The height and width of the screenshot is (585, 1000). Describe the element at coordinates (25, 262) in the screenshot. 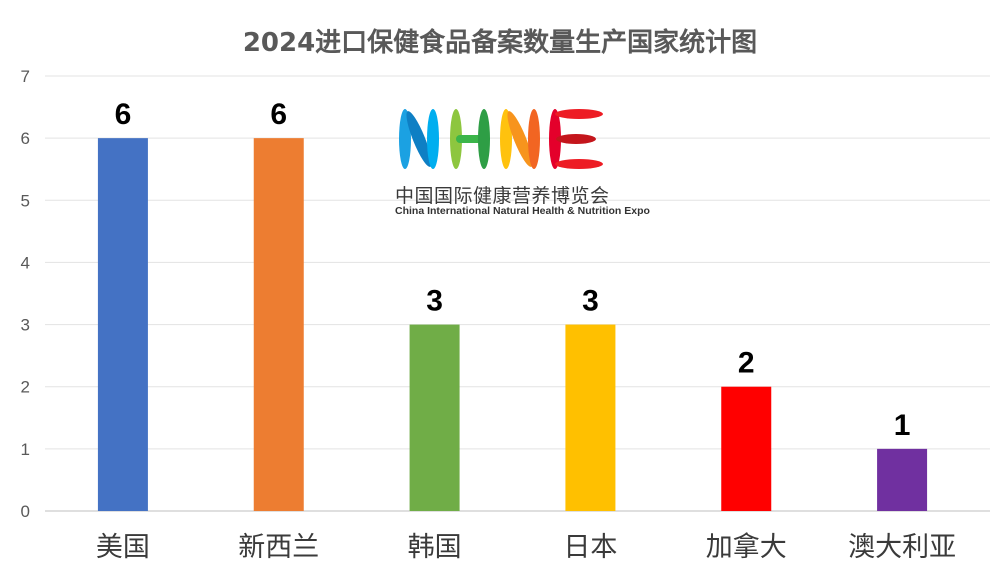

I see `y-tick-label: 4` at that location.